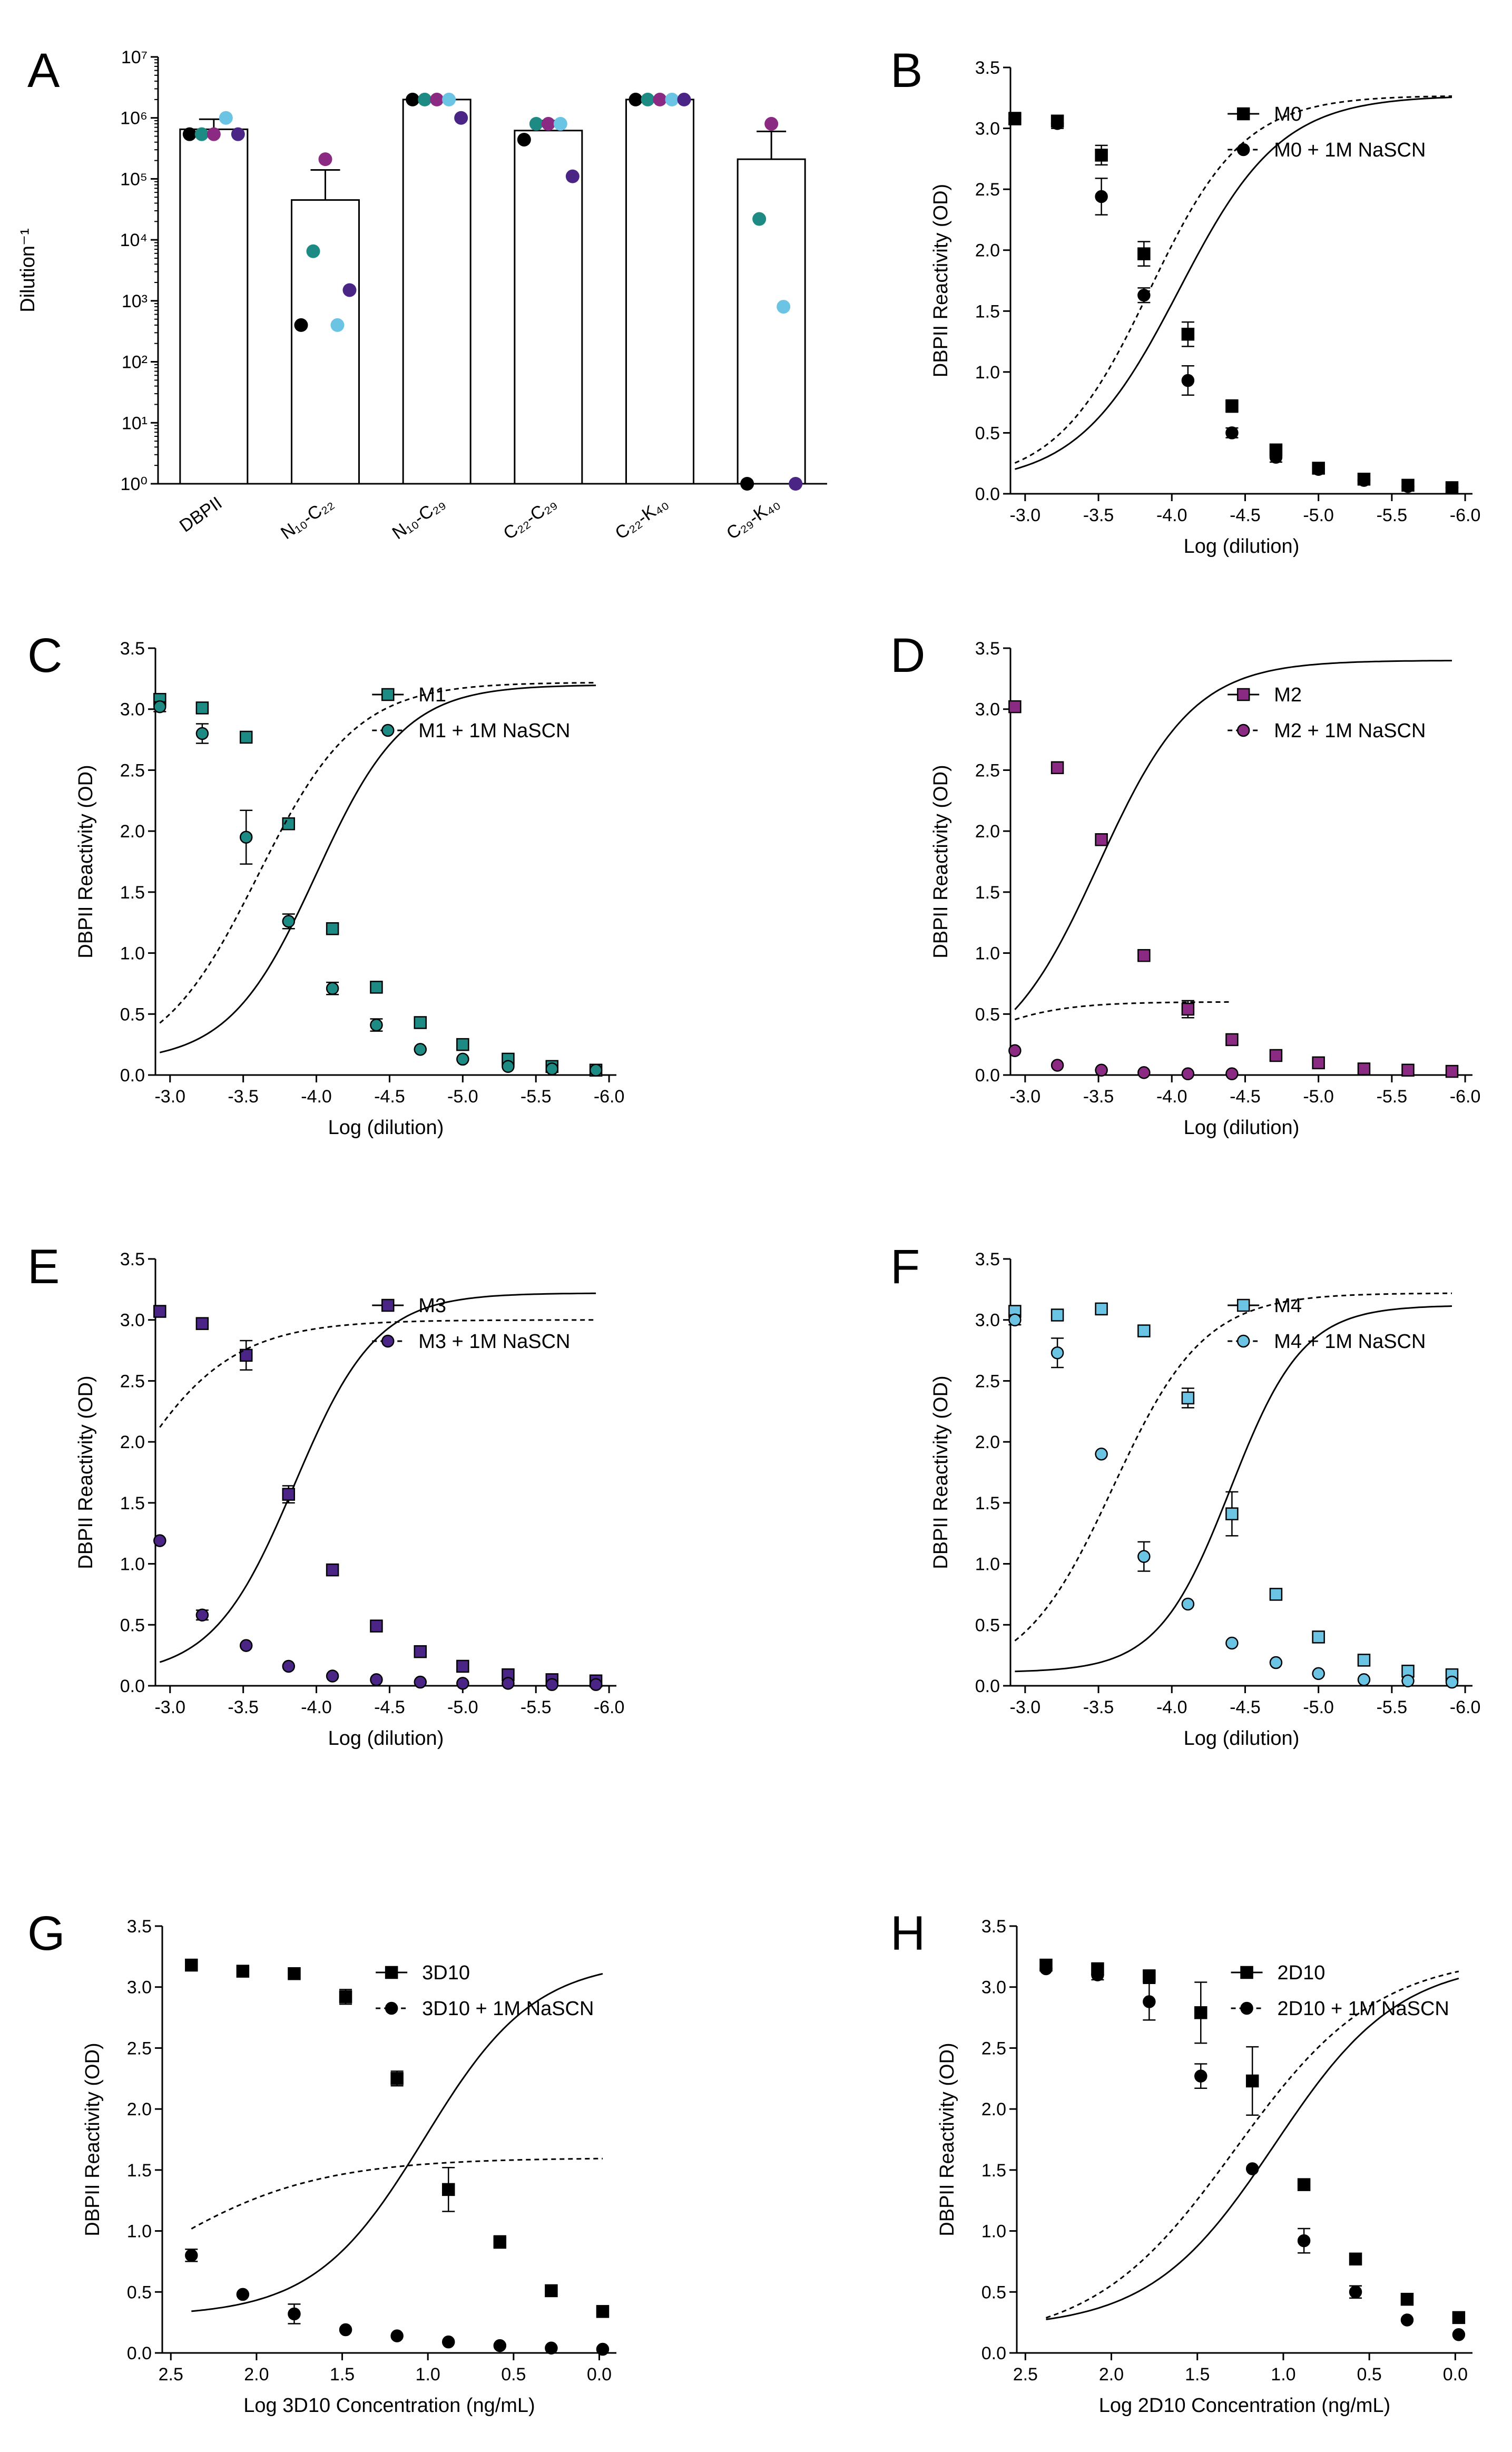  I want to click on y-tick-label: 10², so click(135, 363).